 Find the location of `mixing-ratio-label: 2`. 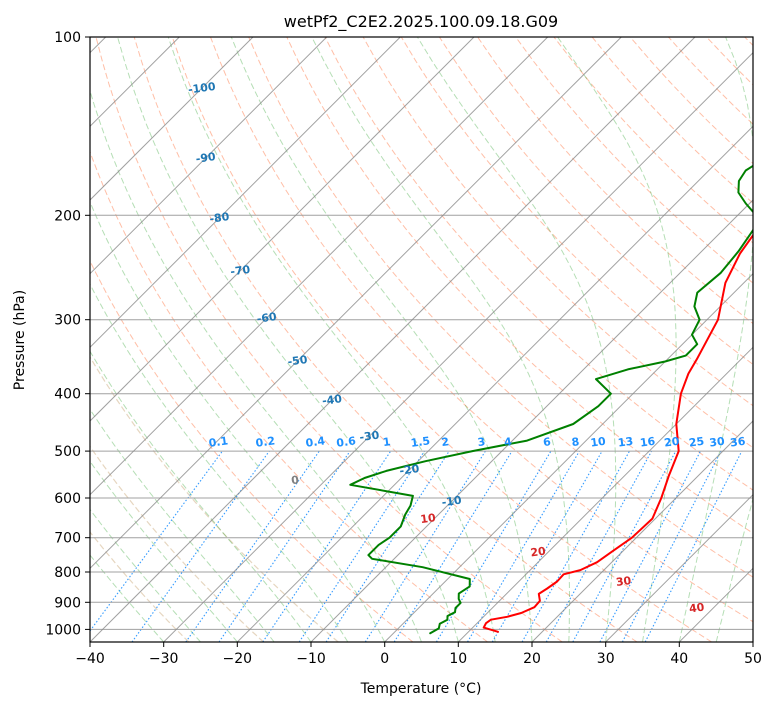

mixing-ratio-label: 2 is located at coordinates (445, 442).